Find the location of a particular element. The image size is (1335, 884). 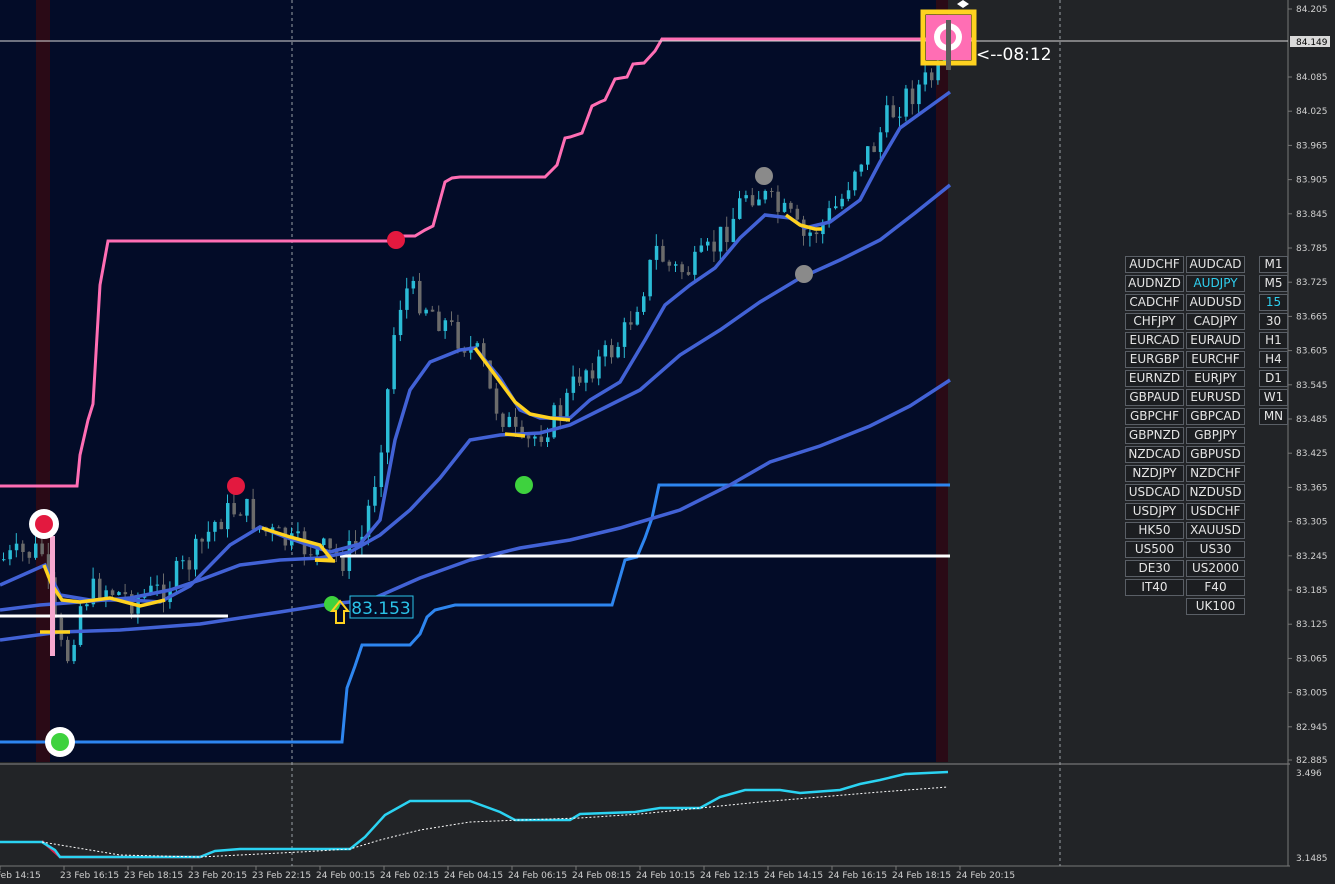

symbol-button-us30: US30 is located at coordinates (1215, 549).